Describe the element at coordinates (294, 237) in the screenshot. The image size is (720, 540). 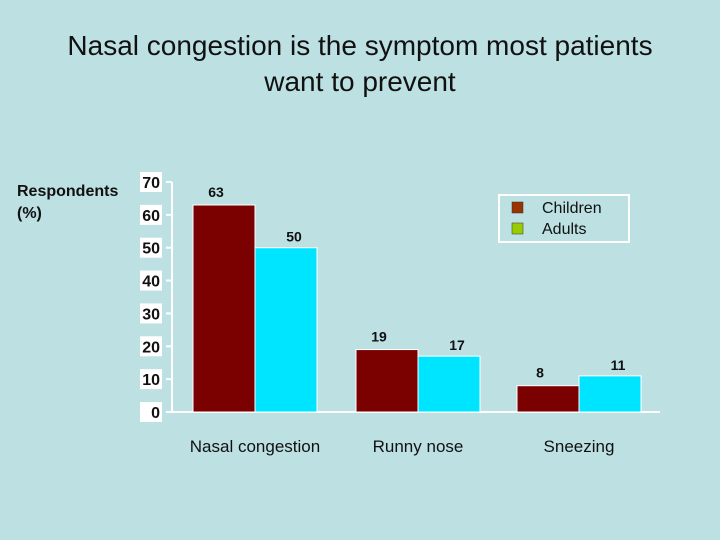
I see `data-label-adults-0: 50` at that location.